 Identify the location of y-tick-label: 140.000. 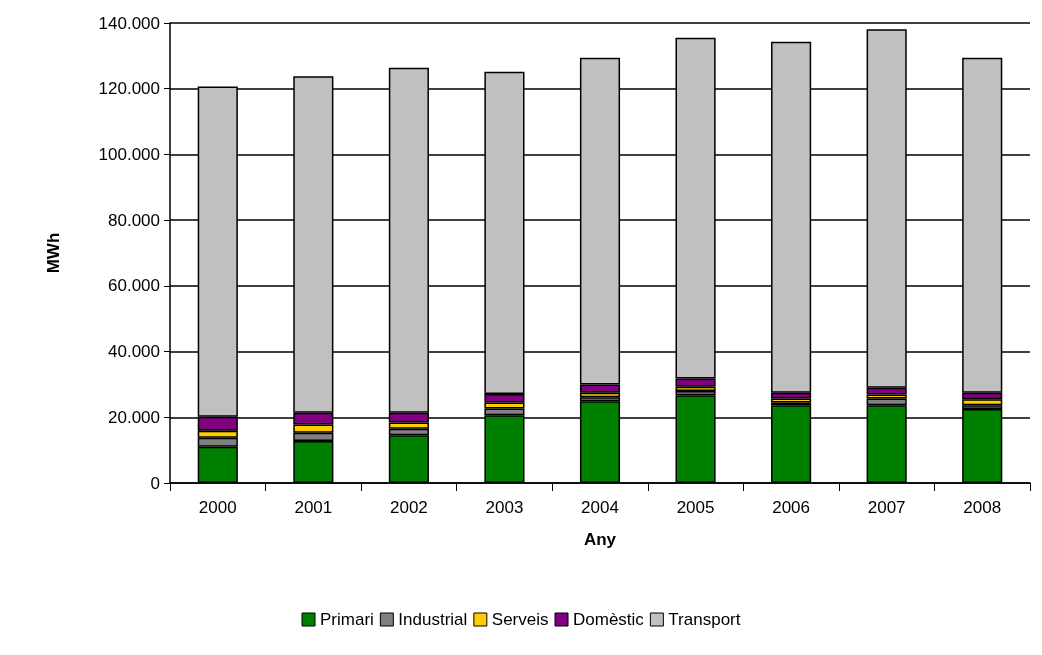
(129, 23).